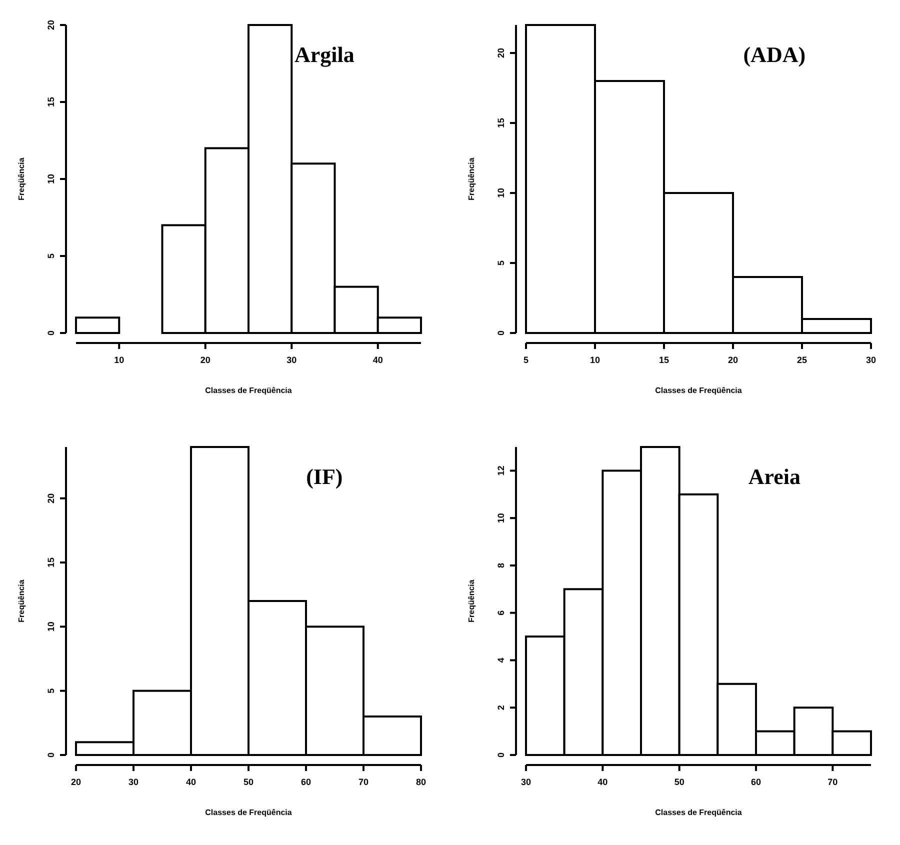 The height and width of the screenshot is (845, 900). I want to click on text: Argila, so click(324, 54).